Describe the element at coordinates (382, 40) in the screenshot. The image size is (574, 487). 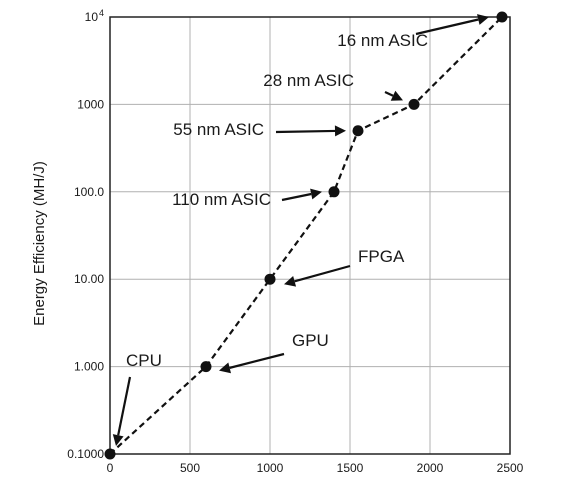
I see `annotation-label-asic16: 16 nm ASIC` at that location.